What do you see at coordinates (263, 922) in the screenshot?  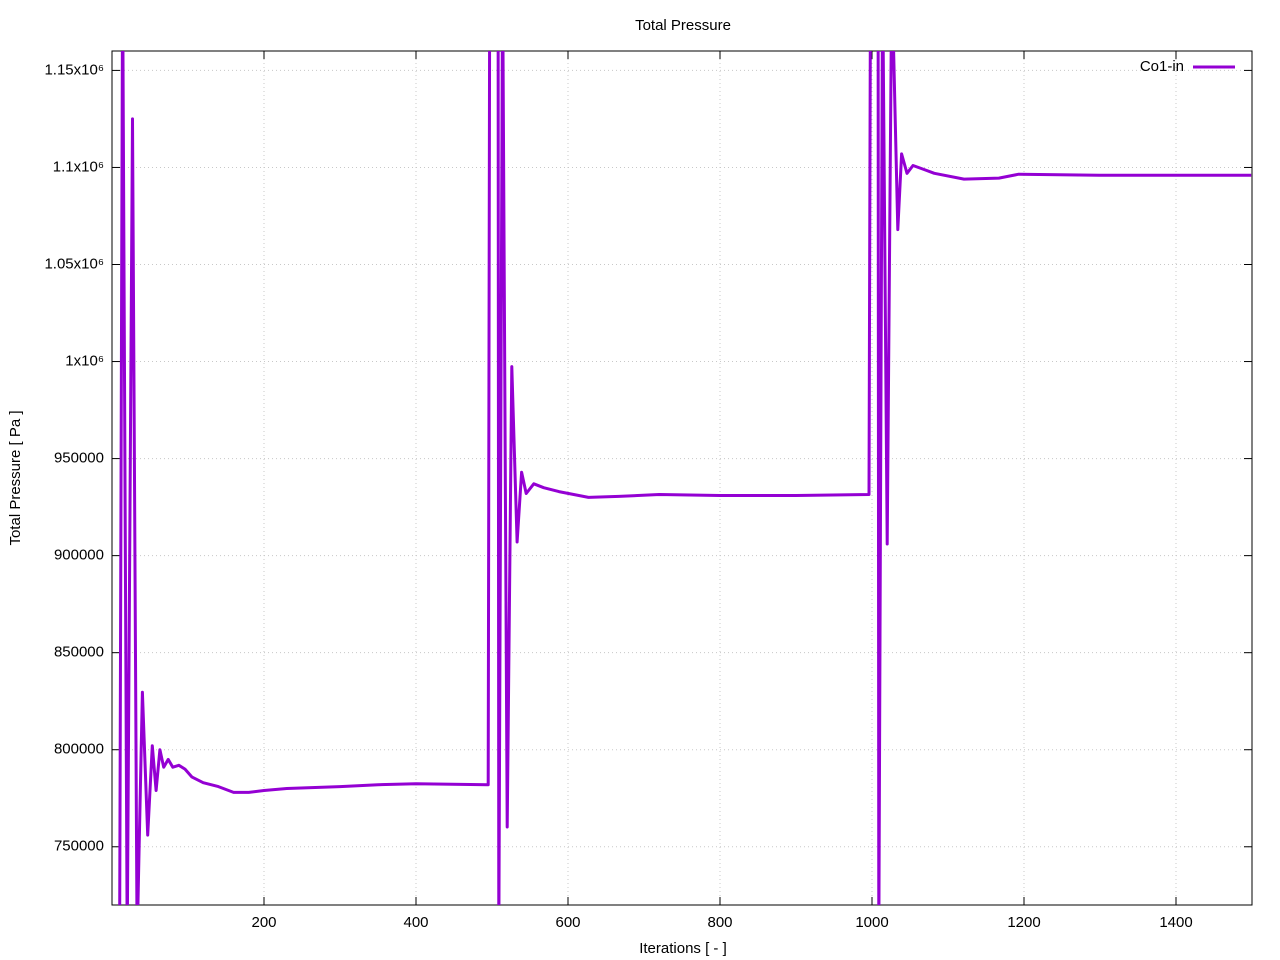 I see `x-tick-label: 200` at bounding box center [263, 922].